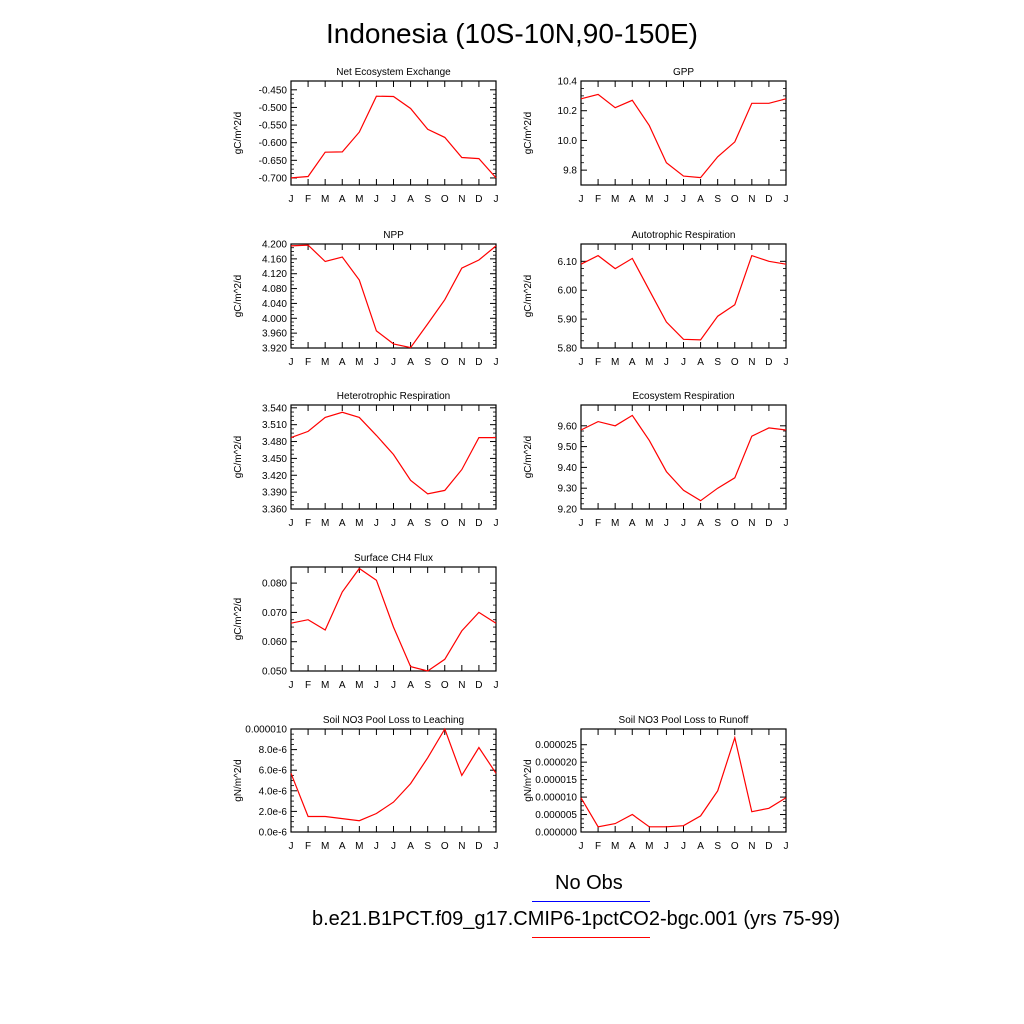 This screenshot has height=1024, width=1024. Describe the element at coordinates (556, 763) in the screenshot. I see `y-tick-label: 0.000020` at that location.